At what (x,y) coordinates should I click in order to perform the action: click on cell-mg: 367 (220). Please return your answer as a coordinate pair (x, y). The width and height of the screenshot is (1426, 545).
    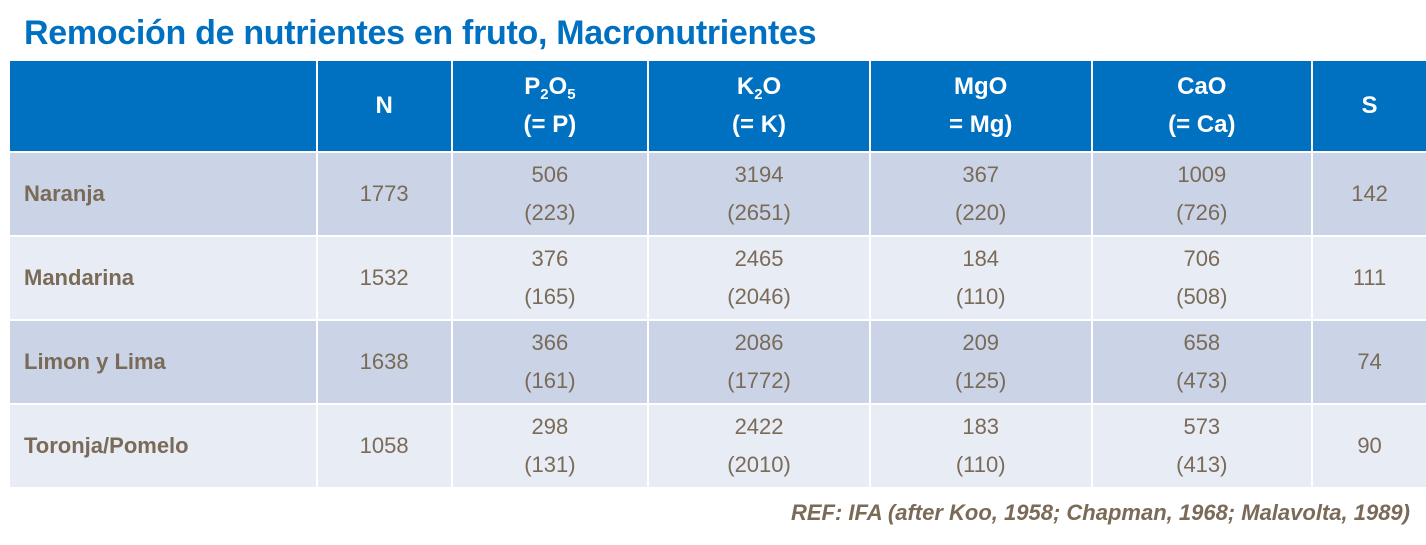
    Looking at the image, I should click on (980, 194).